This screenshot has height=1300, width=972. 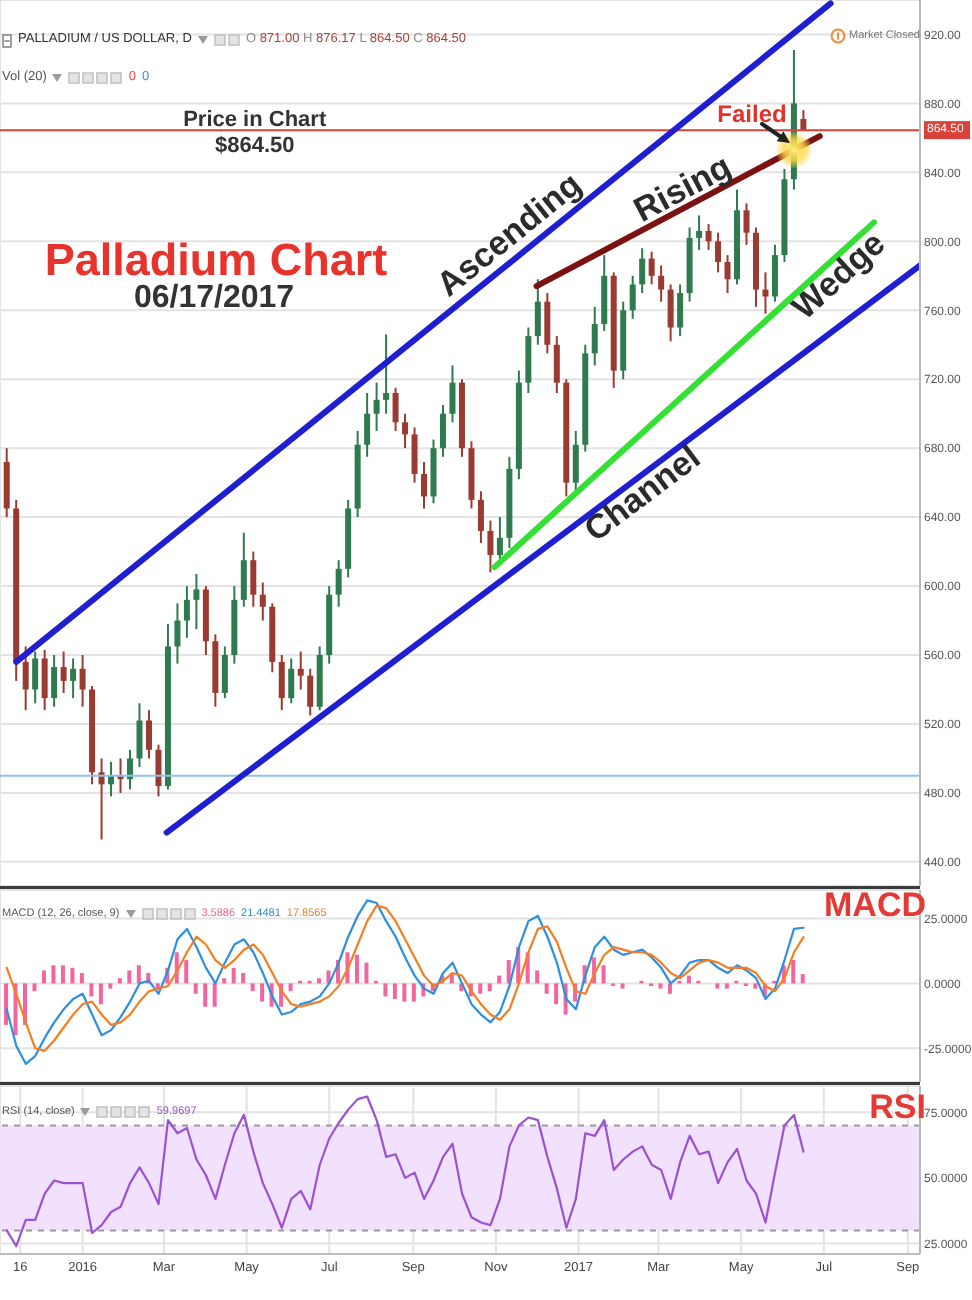 What do you see at coordinates (254, 146) in the screenshot?
I see `annotation: $864.50` at bounding box center [254, 146].